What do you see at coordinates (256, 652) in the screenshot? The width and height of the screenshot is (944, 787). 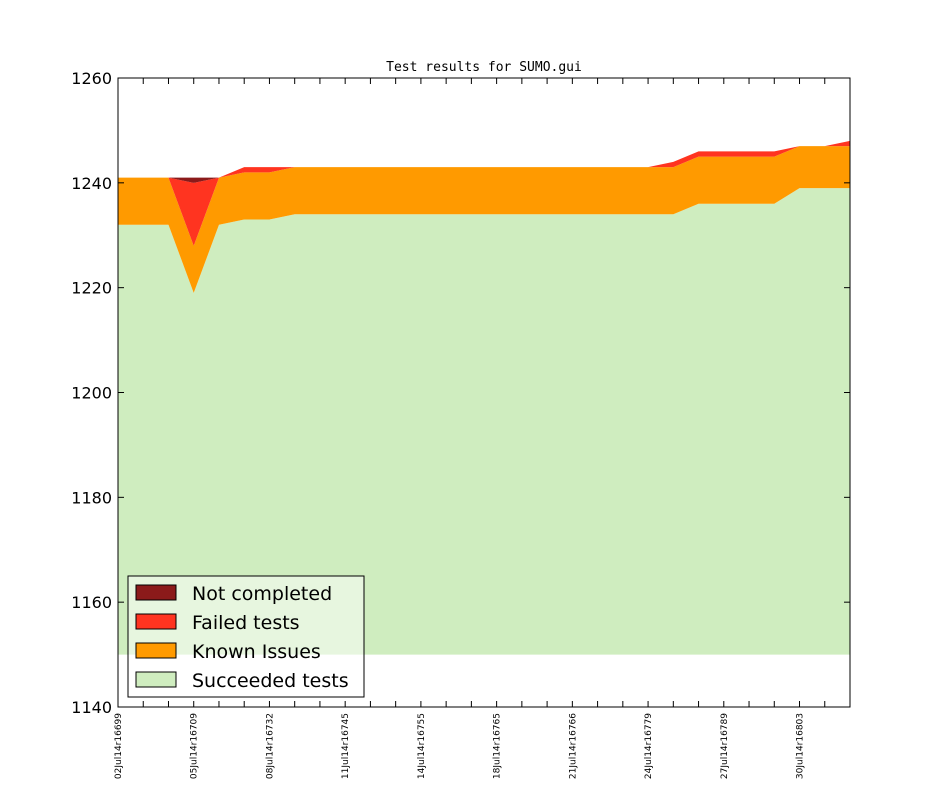 I see `legend-label: Known Issues` at bounding box center [256, 652].